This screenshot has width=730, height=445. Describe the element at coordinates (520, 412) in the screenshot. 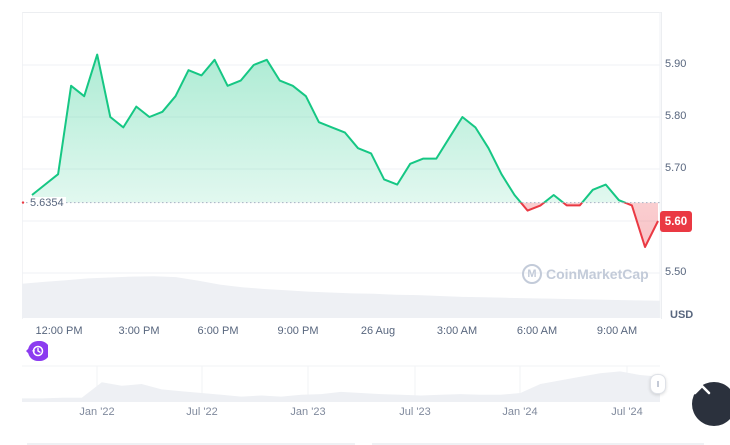

I see `navigator-x-tick: Jan '24` at that location.